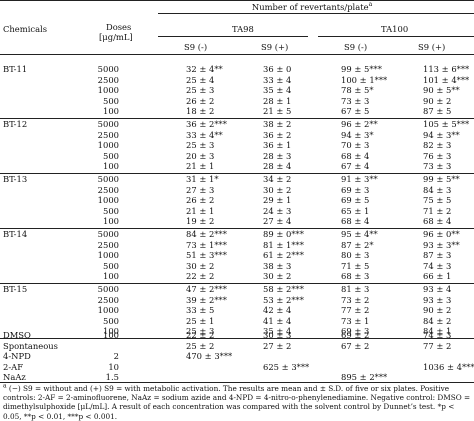 The width and height of the screenshot is (474, 421). What do you see at coordinates (283, 255) in the screenshot?
I see `revertant-cell-ta98-p: 61 ± 2***` at bounding box center [283, 255].